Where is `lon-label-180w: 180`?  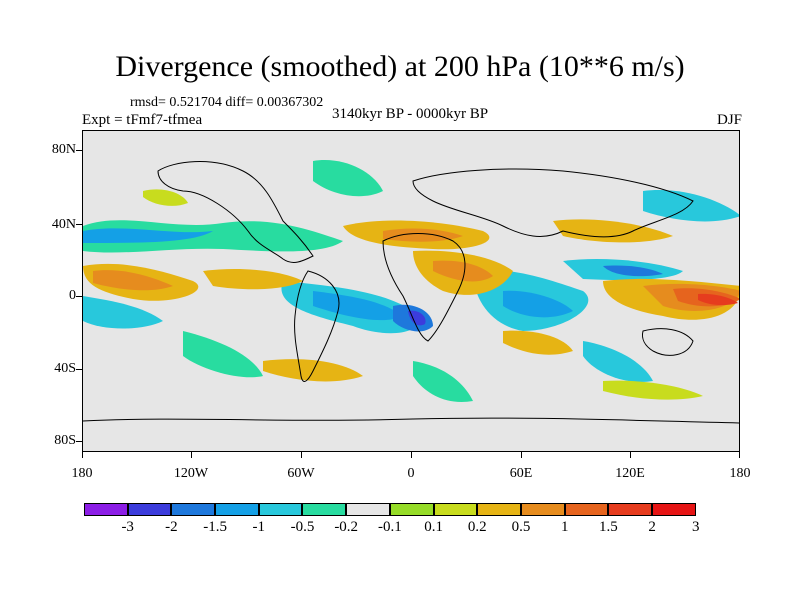 lon-label-180w: 180 is located at coordinates (82, 473).